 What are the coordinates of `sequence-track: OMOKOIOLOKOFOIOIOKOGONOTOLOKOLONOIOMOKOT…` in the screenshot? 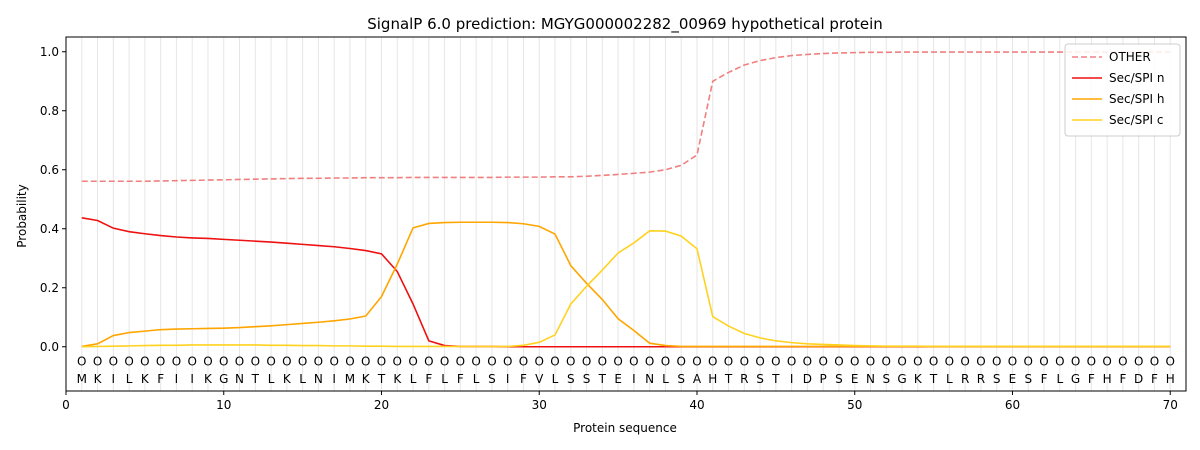 It's located at (626, 371).